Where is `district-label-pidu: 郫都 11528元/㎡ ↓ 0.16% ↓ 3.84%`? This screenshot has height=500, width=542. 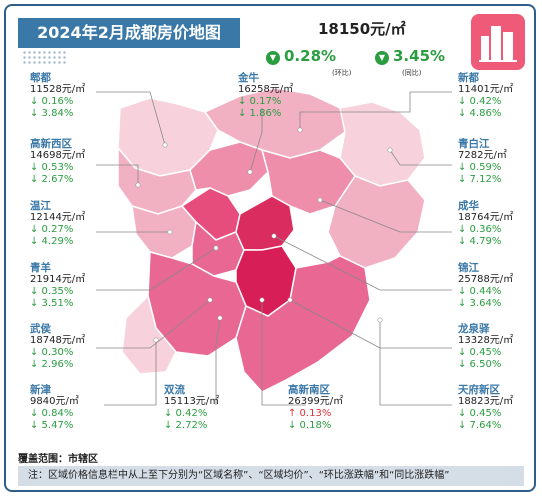 district-label-pidu: 郫都 11528元/㎡ ↓ 0.16% ↓ 3.84% is located at coordinates (58, 95).